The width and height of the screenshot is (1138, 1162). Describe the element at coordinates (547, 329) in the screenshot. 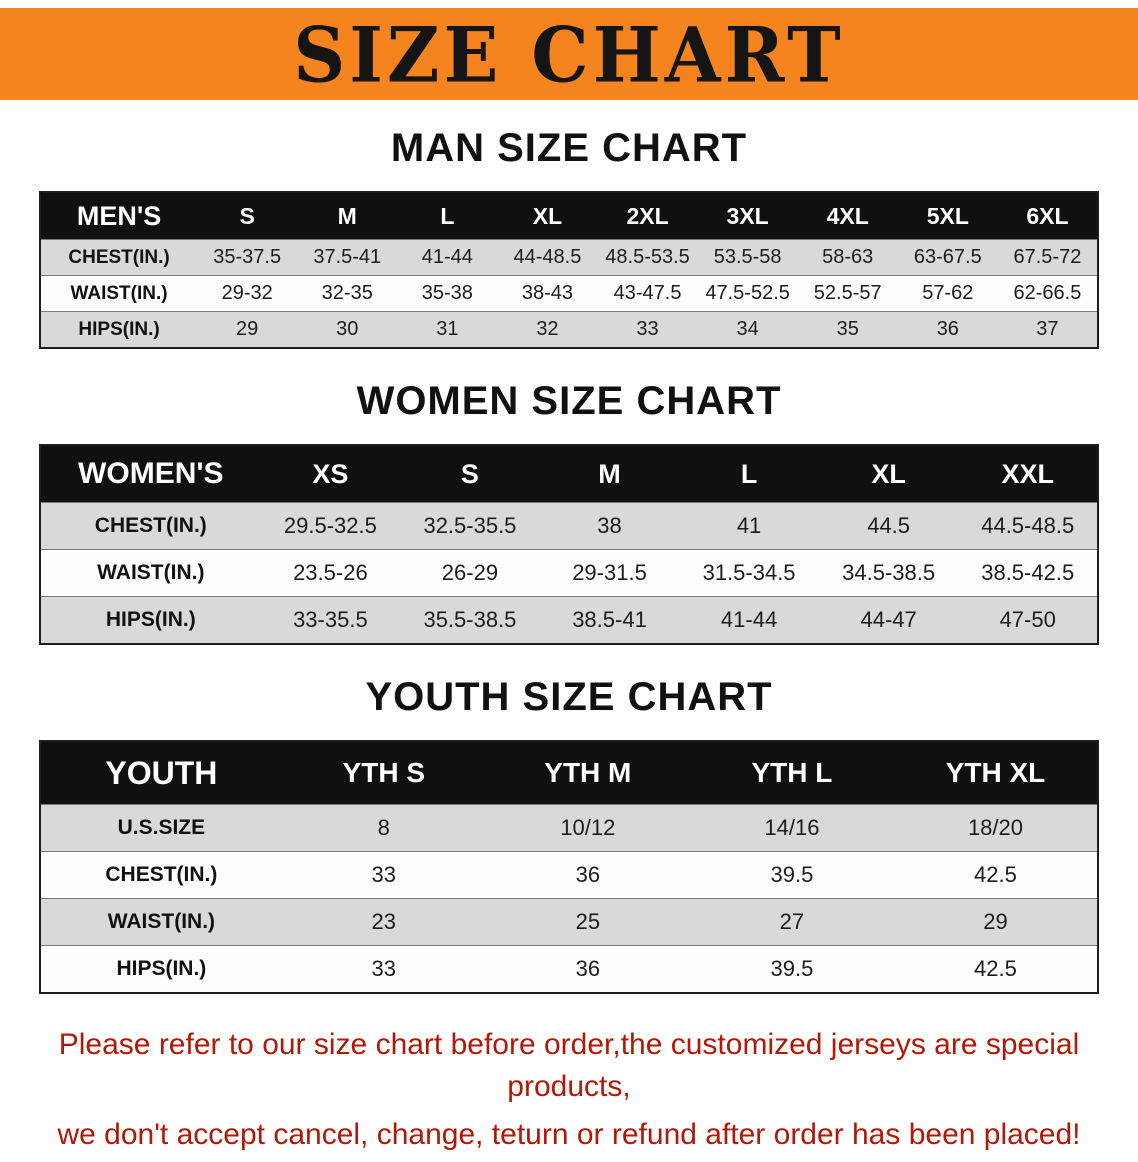

I see `size-value-cell: 32` at that location.